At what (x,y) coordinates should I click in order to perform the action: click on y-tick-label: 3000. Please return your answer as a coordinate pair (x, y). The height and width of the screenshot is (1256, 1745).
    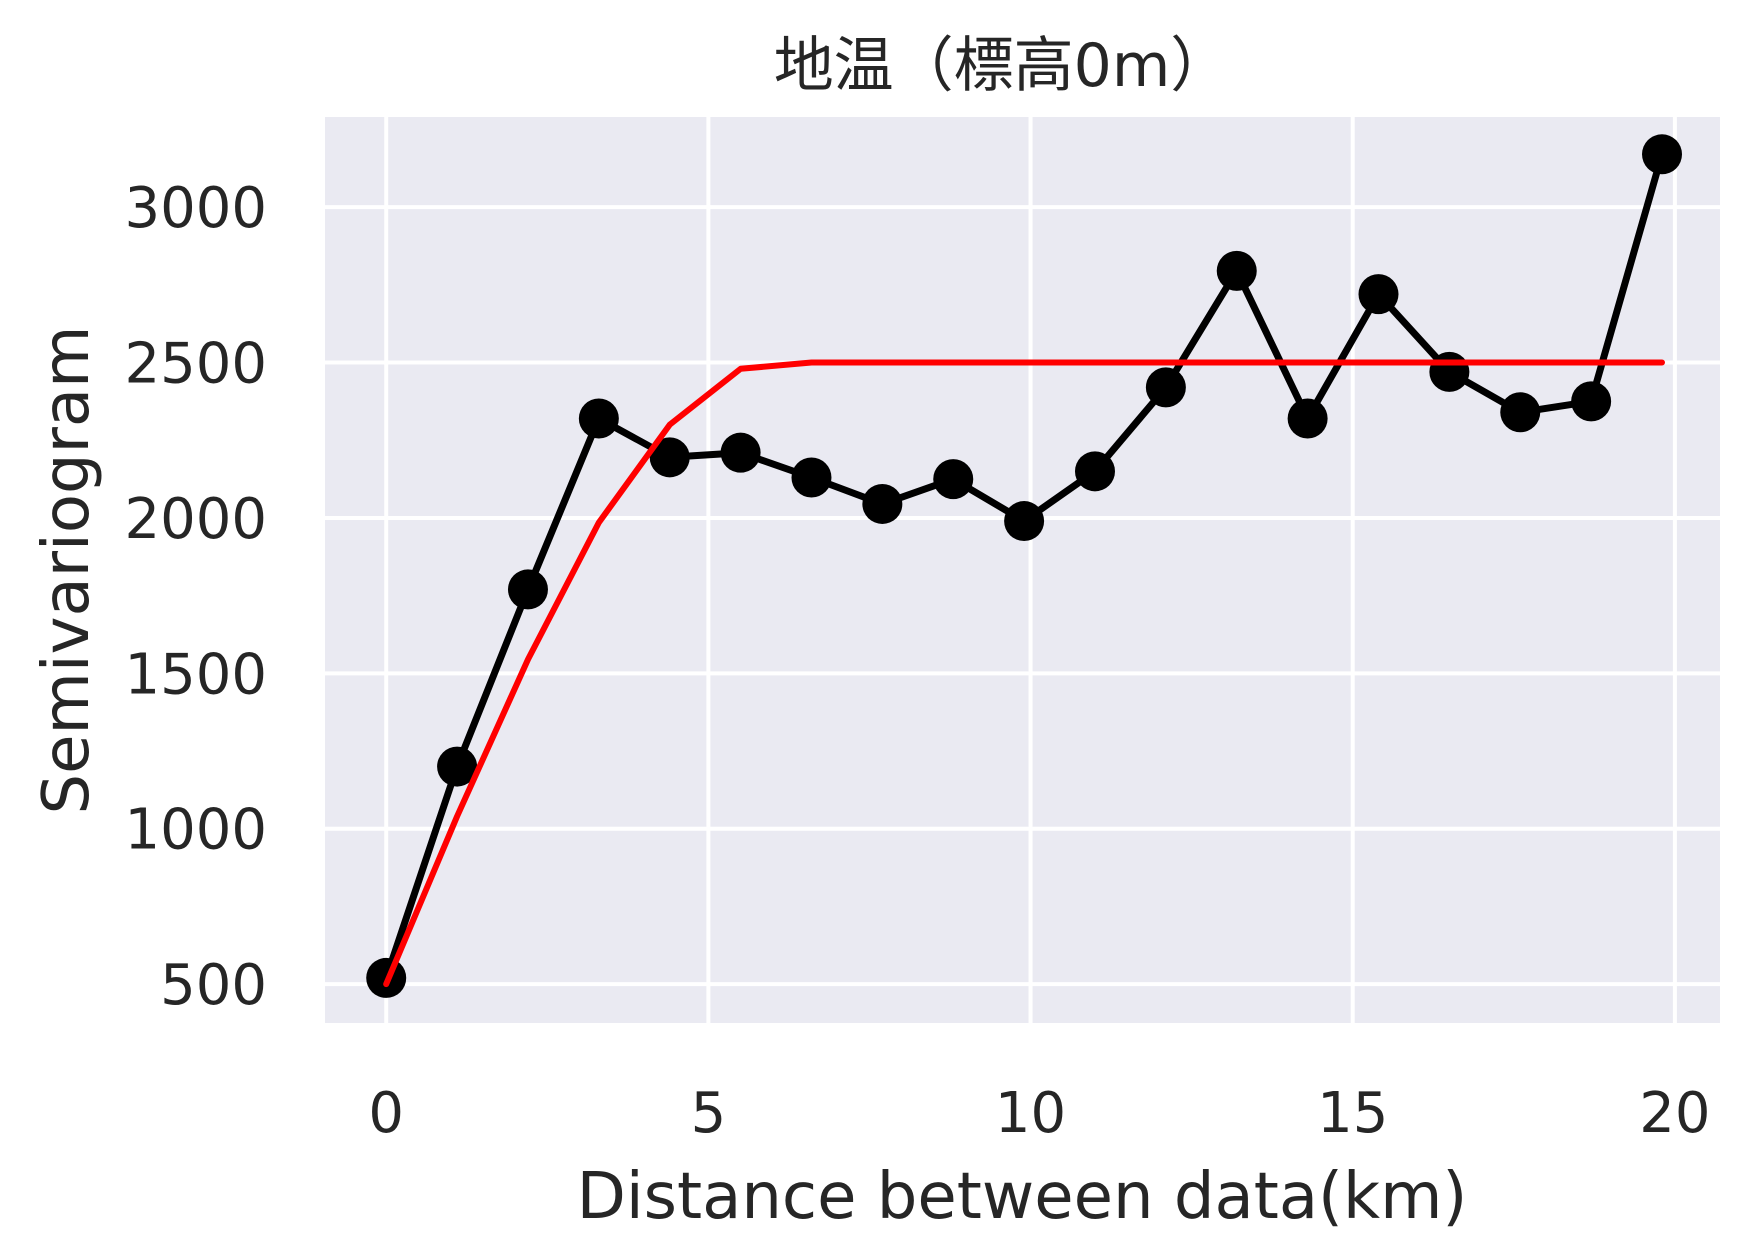
    Looking at the image, I should click on (195, 208).